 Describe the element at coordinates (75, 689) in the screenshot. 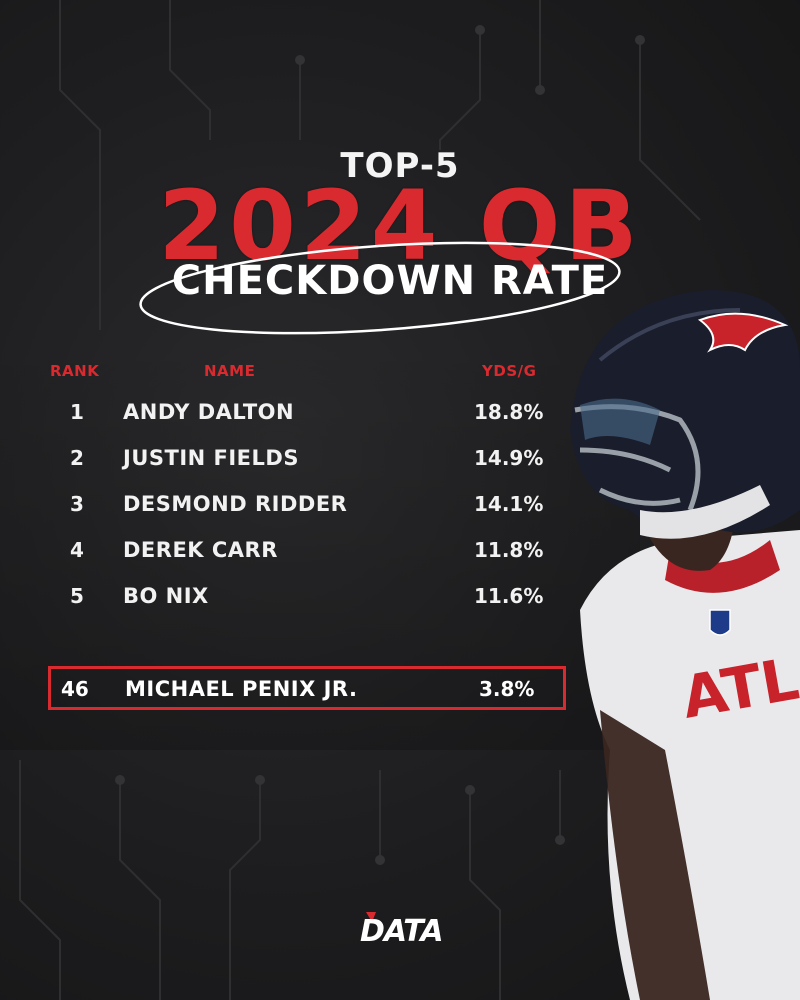

I see `highlight-rank: 46` at that location.